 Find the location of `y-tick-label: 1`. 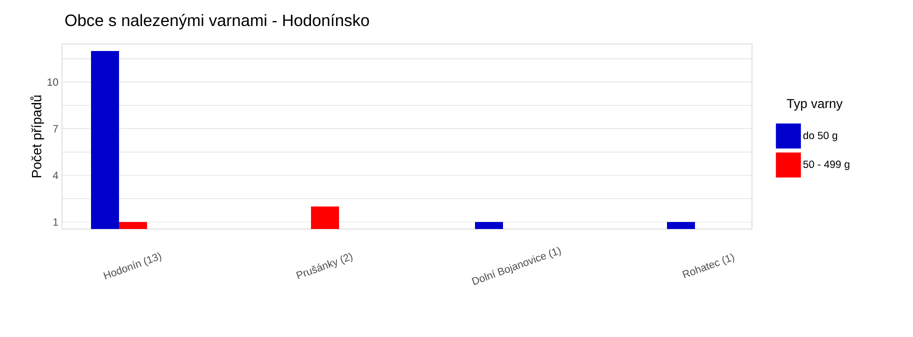

y-tick-label: 1 is located at coordinates (55, 222).